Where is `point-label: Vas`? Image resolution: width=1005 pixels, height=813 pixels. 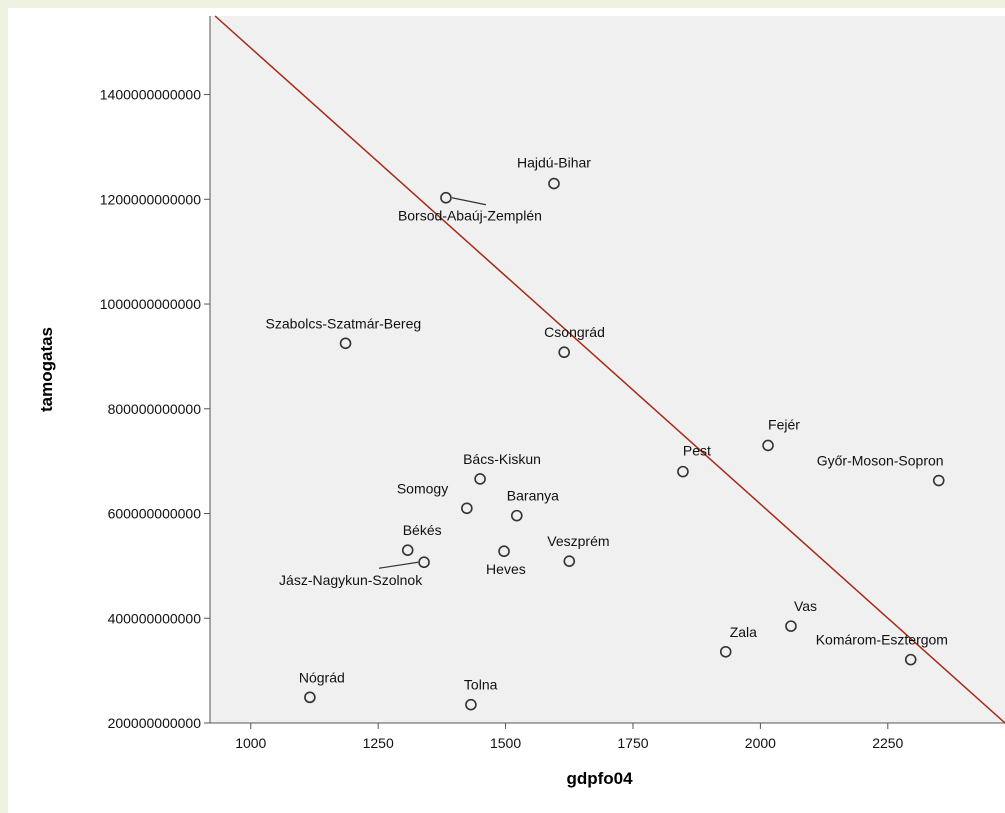
point-label: Vas is located at coordinates (805, 606).